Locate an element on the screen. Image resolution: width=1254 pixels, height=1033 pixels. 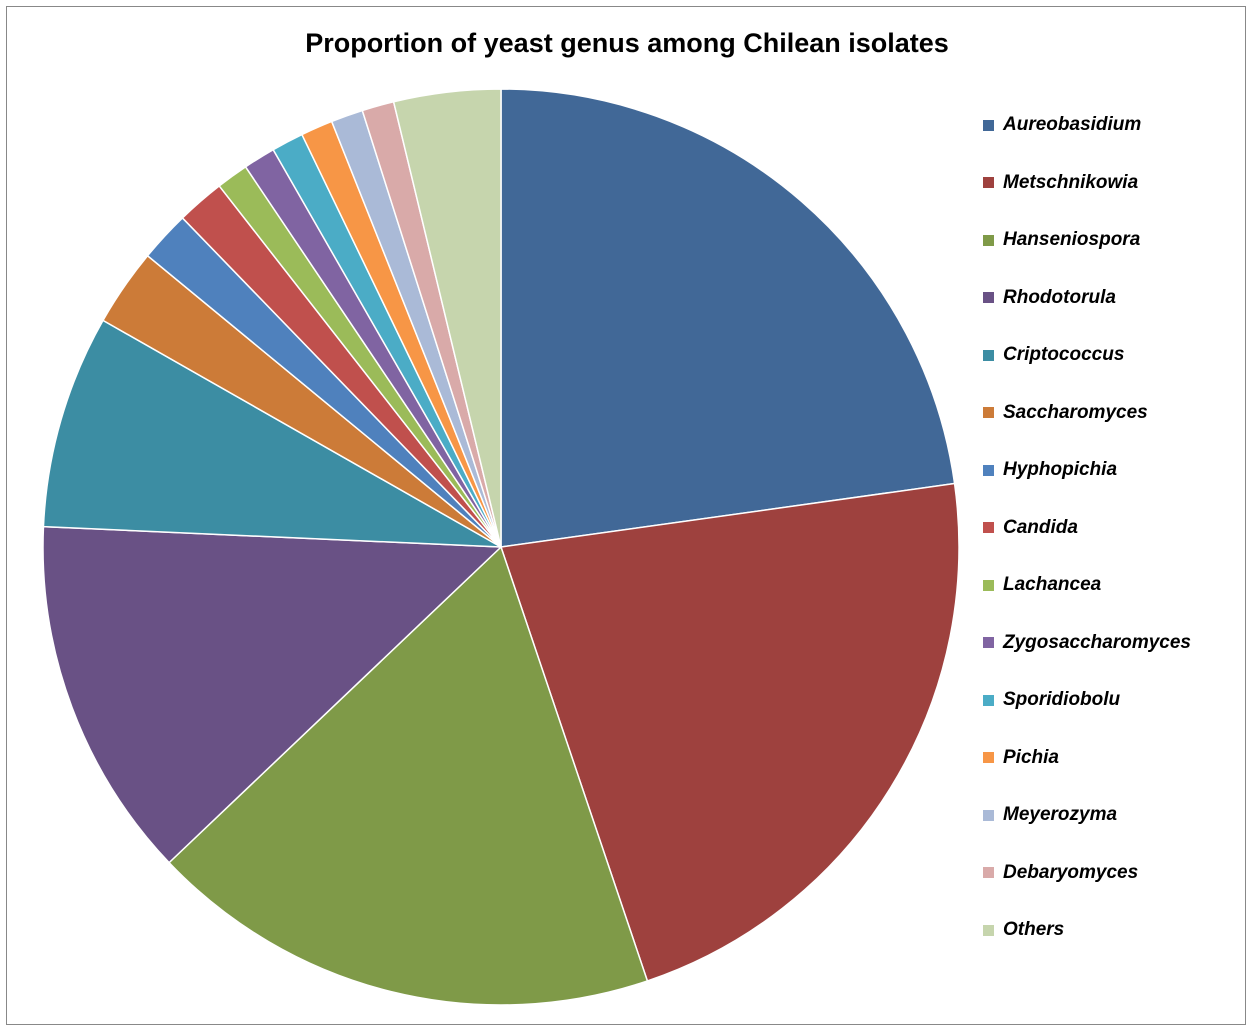
legend-item-hyphopichia: Hyphopichia is located at coordinates (1050, 470).